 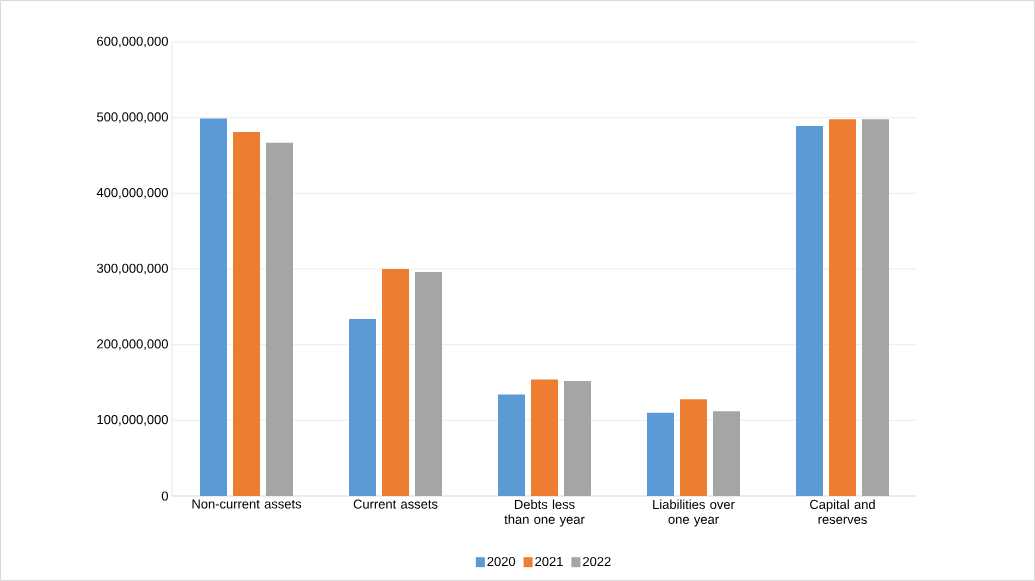 What do you see at coordinates (501, 561) in the screenshot?
I see `legend-label: 2020` at bounding box center [501, 561].